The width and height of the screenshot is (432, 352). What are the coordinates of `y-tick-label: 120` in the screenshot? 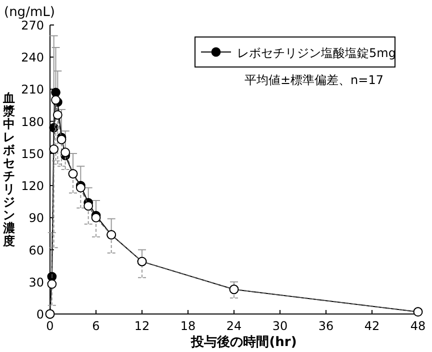 It's located at (32, 186).